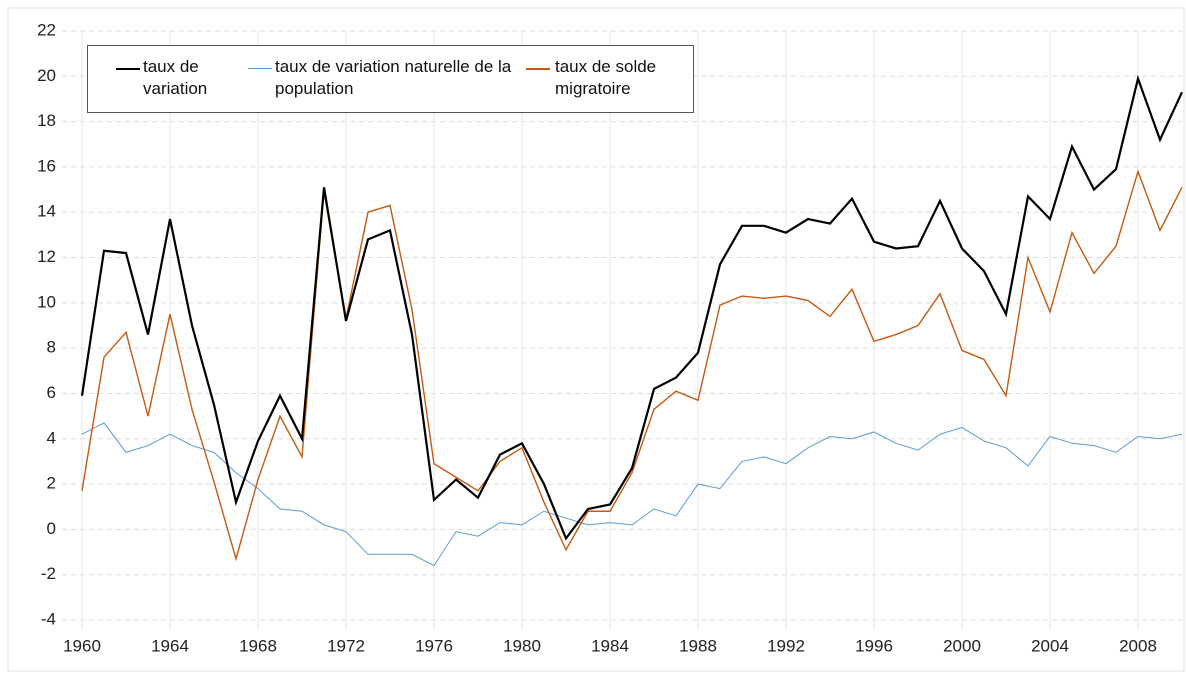 The width and height of the screenshot is (1186, 673). What do you see at coordinates (46, 75) in the screenshot?
I see `y-tick-label: 20` at bounding box center [46, 75].